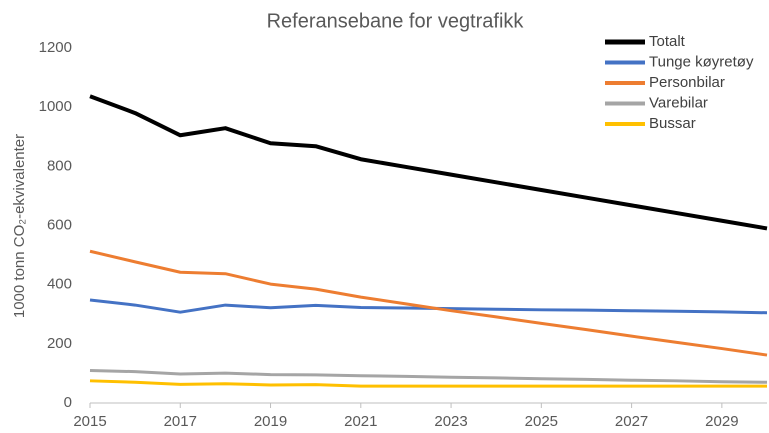 The image size is (769, 433). I want to click on y-tick-label: 800, so click(59, 165).